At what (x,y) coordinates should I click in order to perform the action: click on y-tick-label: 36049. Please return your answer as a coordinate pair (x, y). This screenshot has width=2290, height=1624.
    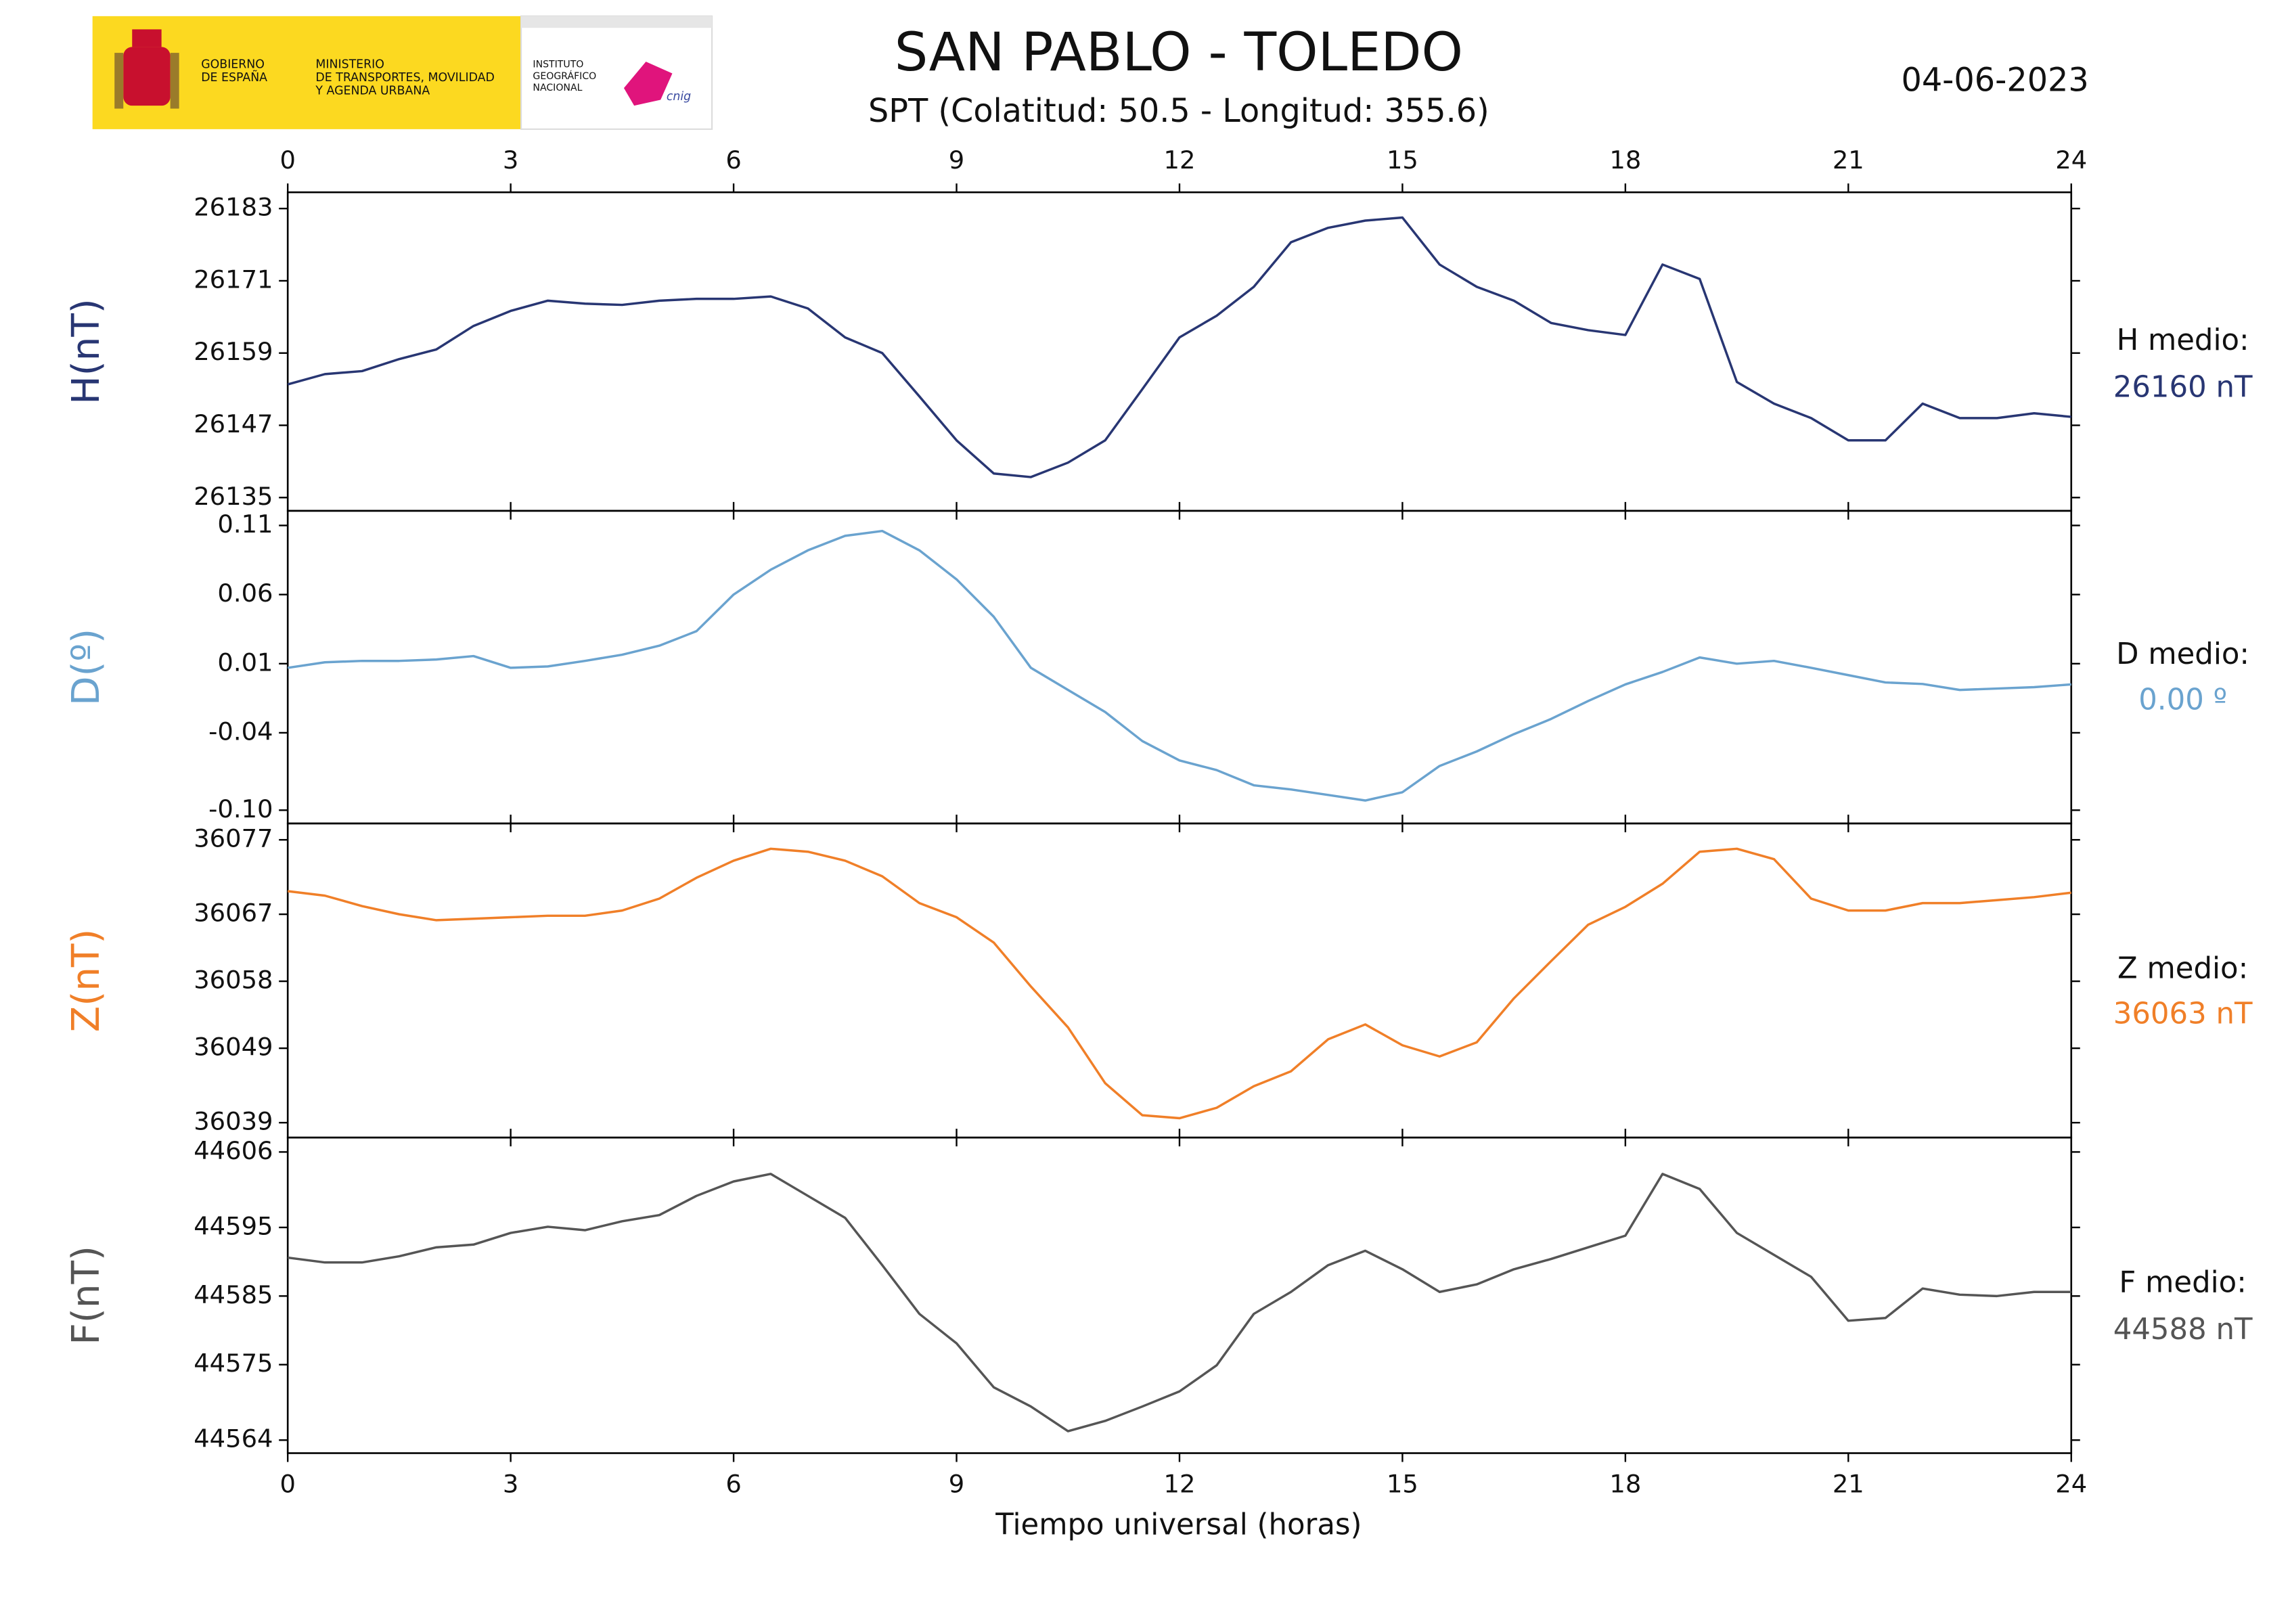
    Looking at the image, I should click on (233, 1047).